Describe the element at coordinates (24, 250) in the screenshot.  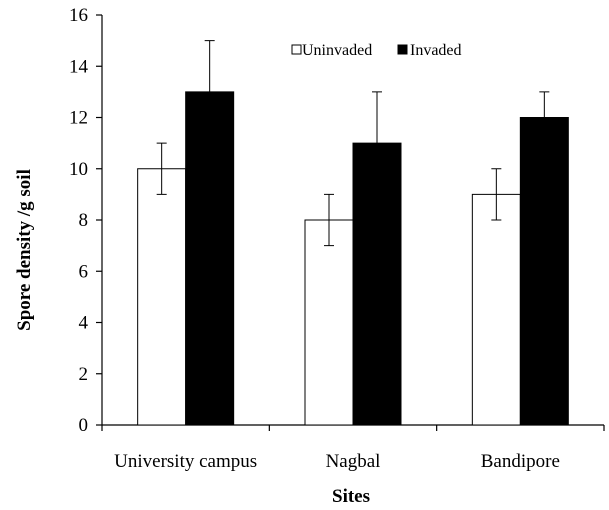
I see `y-axis-title: Spore density /g soil` at that location.